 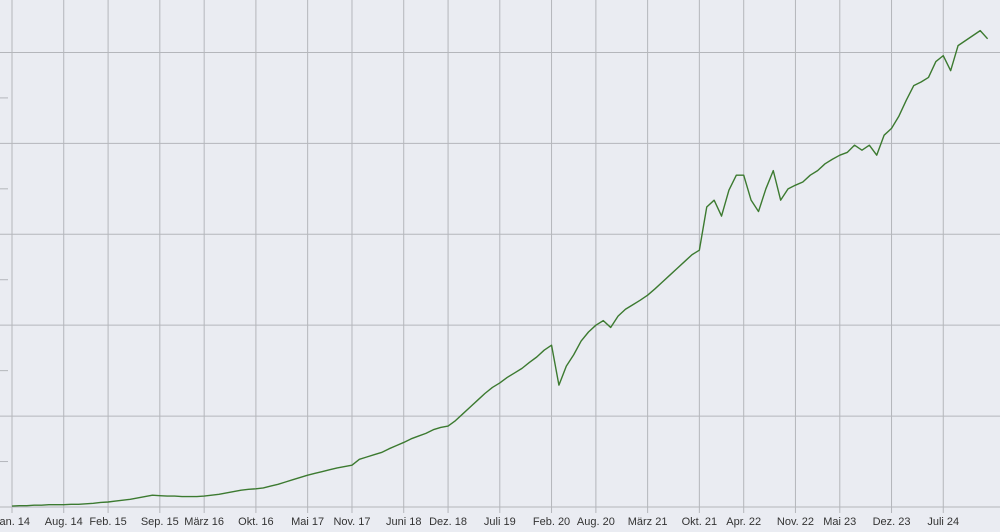 What do you see at coordinates (551, 522) in the screenshot?
I see `x-tick-label: Feb. 20` at bounding box center [551, 522].